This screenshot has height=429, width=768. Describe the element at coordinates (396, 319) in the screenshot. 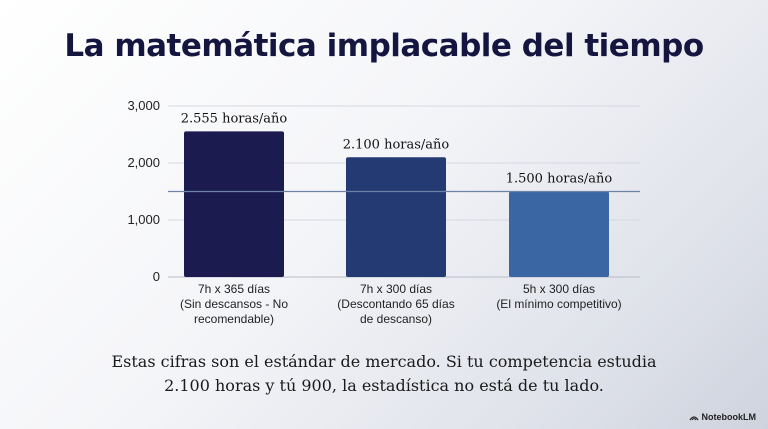

I see `x-tick-label-line: de descanso)` at that location.